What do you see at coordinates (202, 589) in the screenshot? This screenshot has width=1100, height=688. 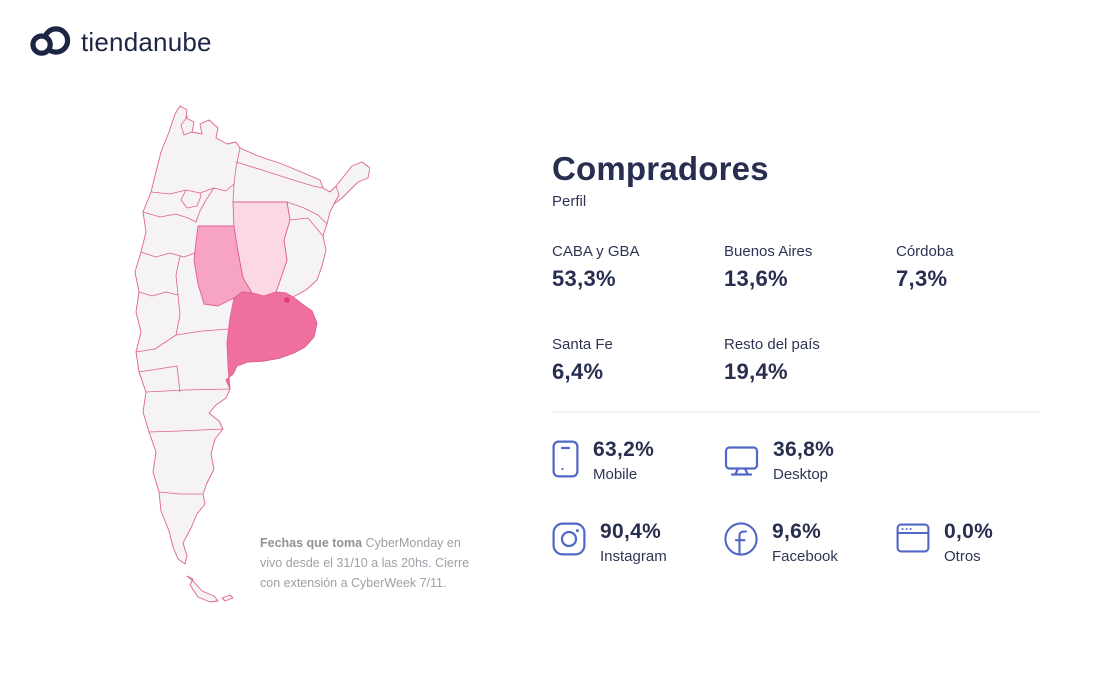 I see `province-tierra-del-fuego` at bounding box center [202, 589].